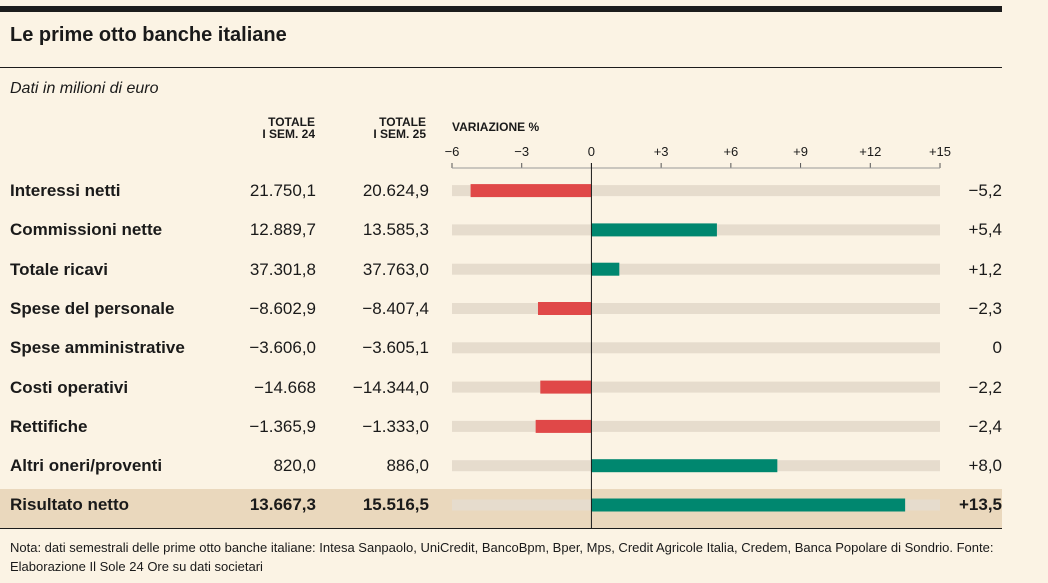 The width and height of the screenshot is (1048, 583). What do you see at coordinates (940, 151) in the screenshot?
I see `x-tick-label: +15` at bounding box center [940, 151].